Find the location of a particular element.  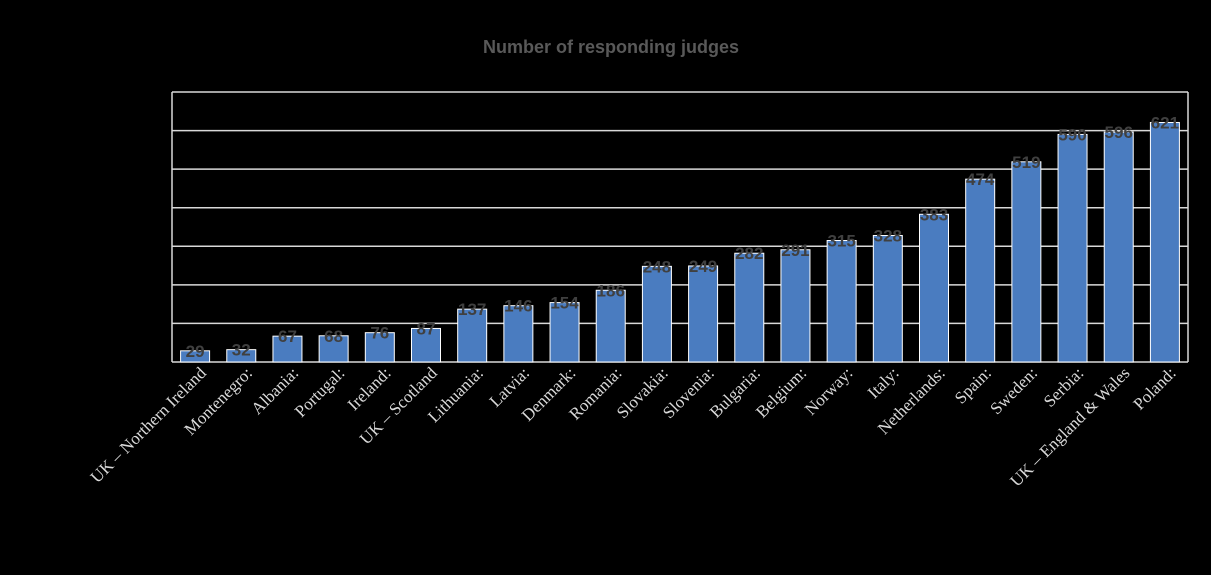

x-tick-label: Portugal: is located at coordinates (320, 392).